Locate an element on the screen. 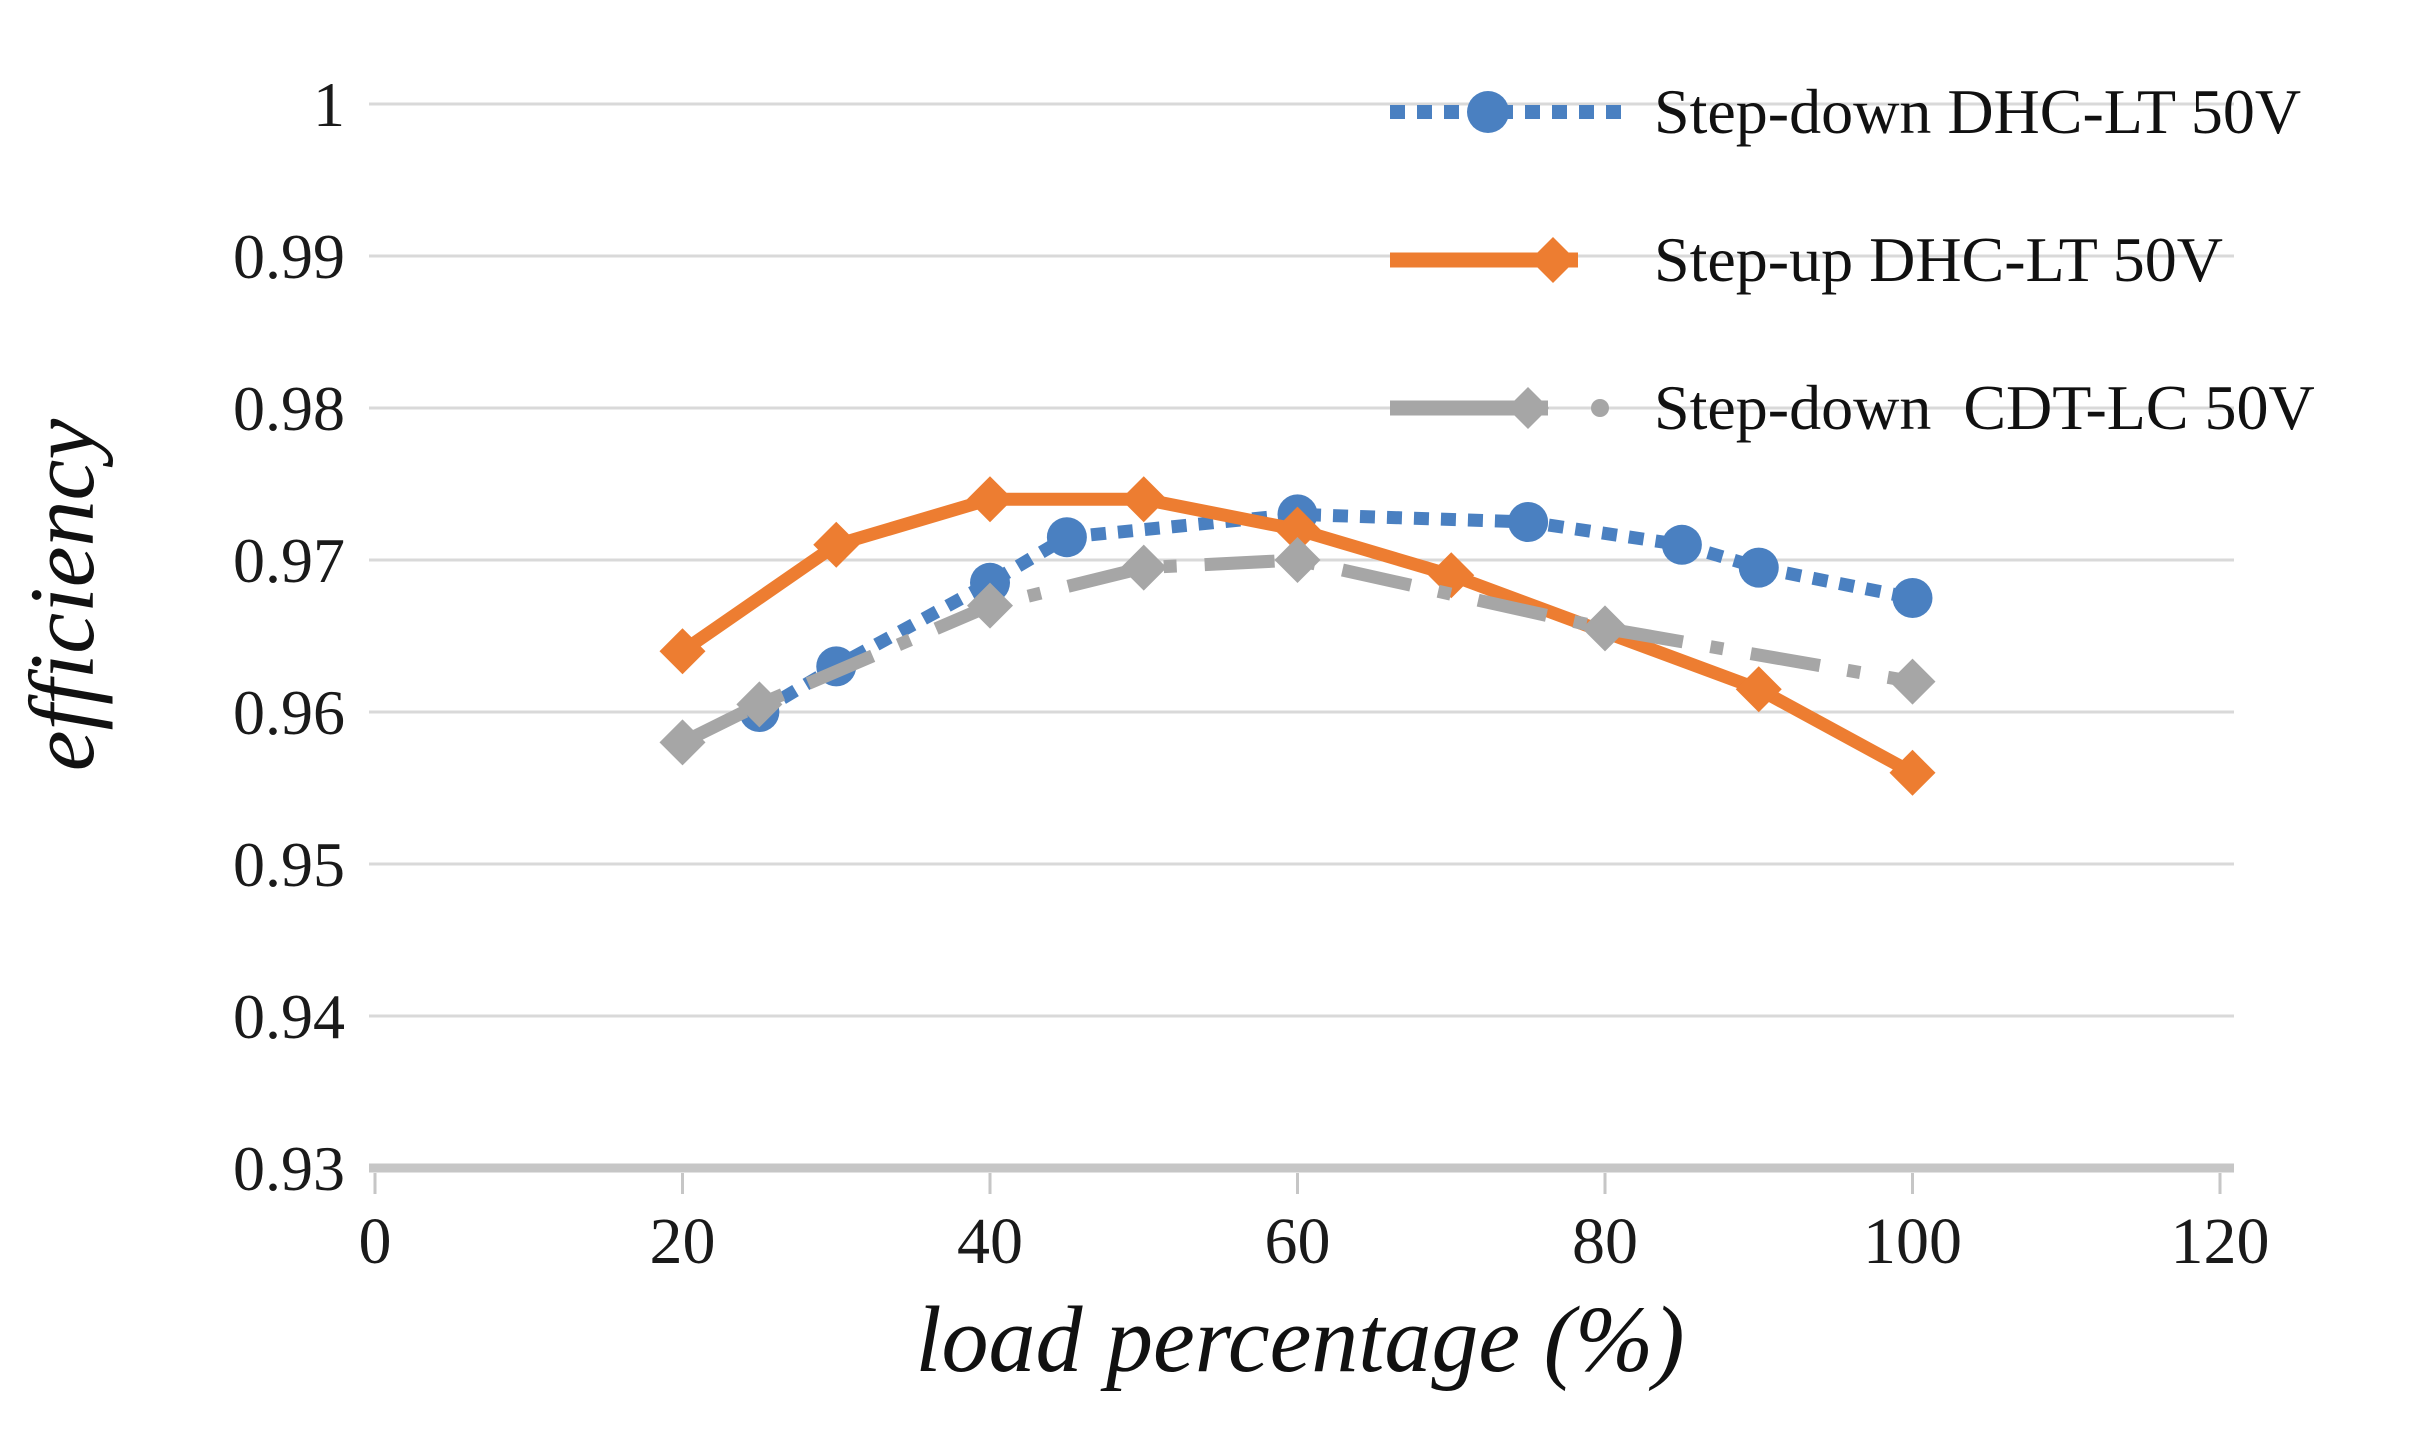 The width and height of the screenshot is (2409, 1445). y-tick-label: 0.95 is located at coordinates (289, 864).